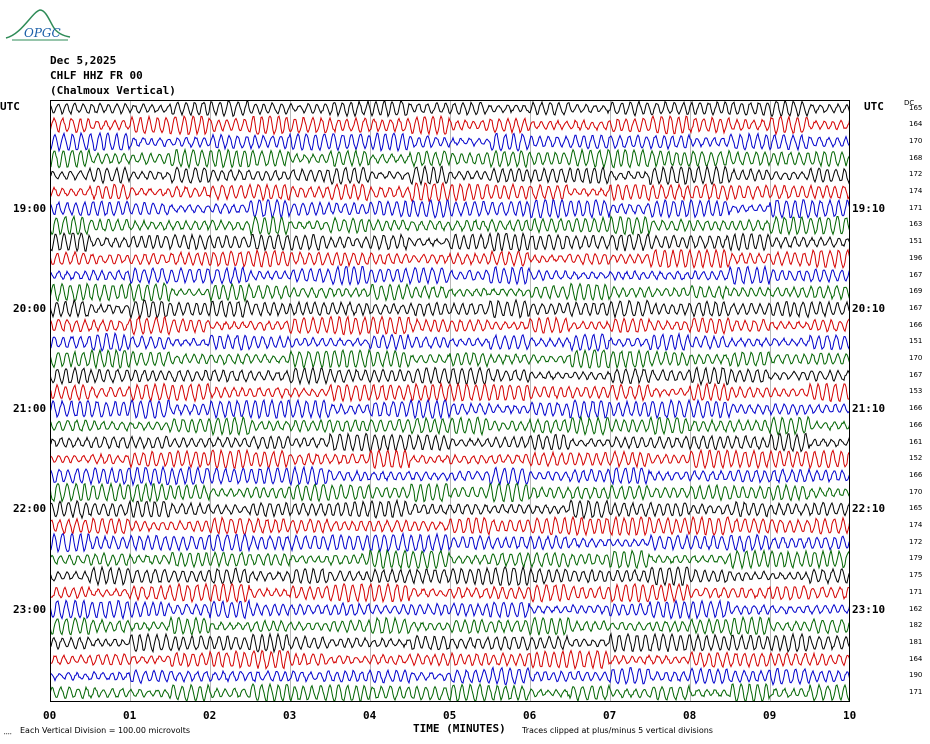 This screenshot has width=930, height=744. Describe the element at coordinates (30, 509) in the screenshot. I see `hour-label-left: 22:00` at that location.